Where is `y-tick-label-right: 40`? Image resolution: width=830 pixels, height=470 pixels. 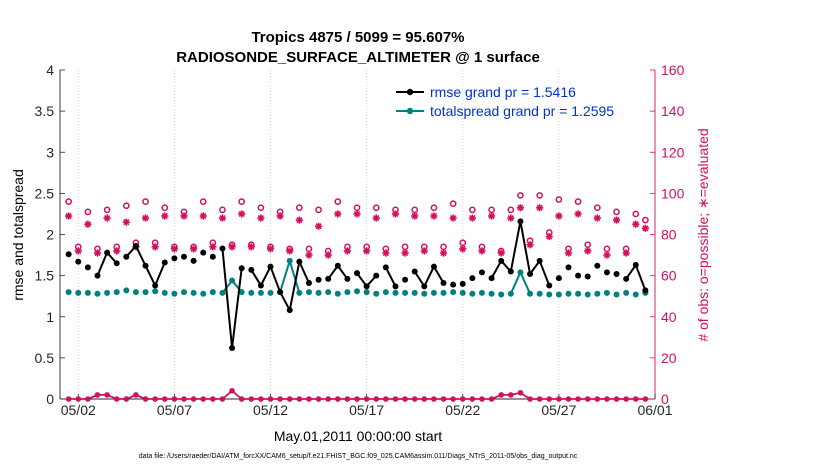 y-tick-label-right: 40 is located at coordinates (669, 317).